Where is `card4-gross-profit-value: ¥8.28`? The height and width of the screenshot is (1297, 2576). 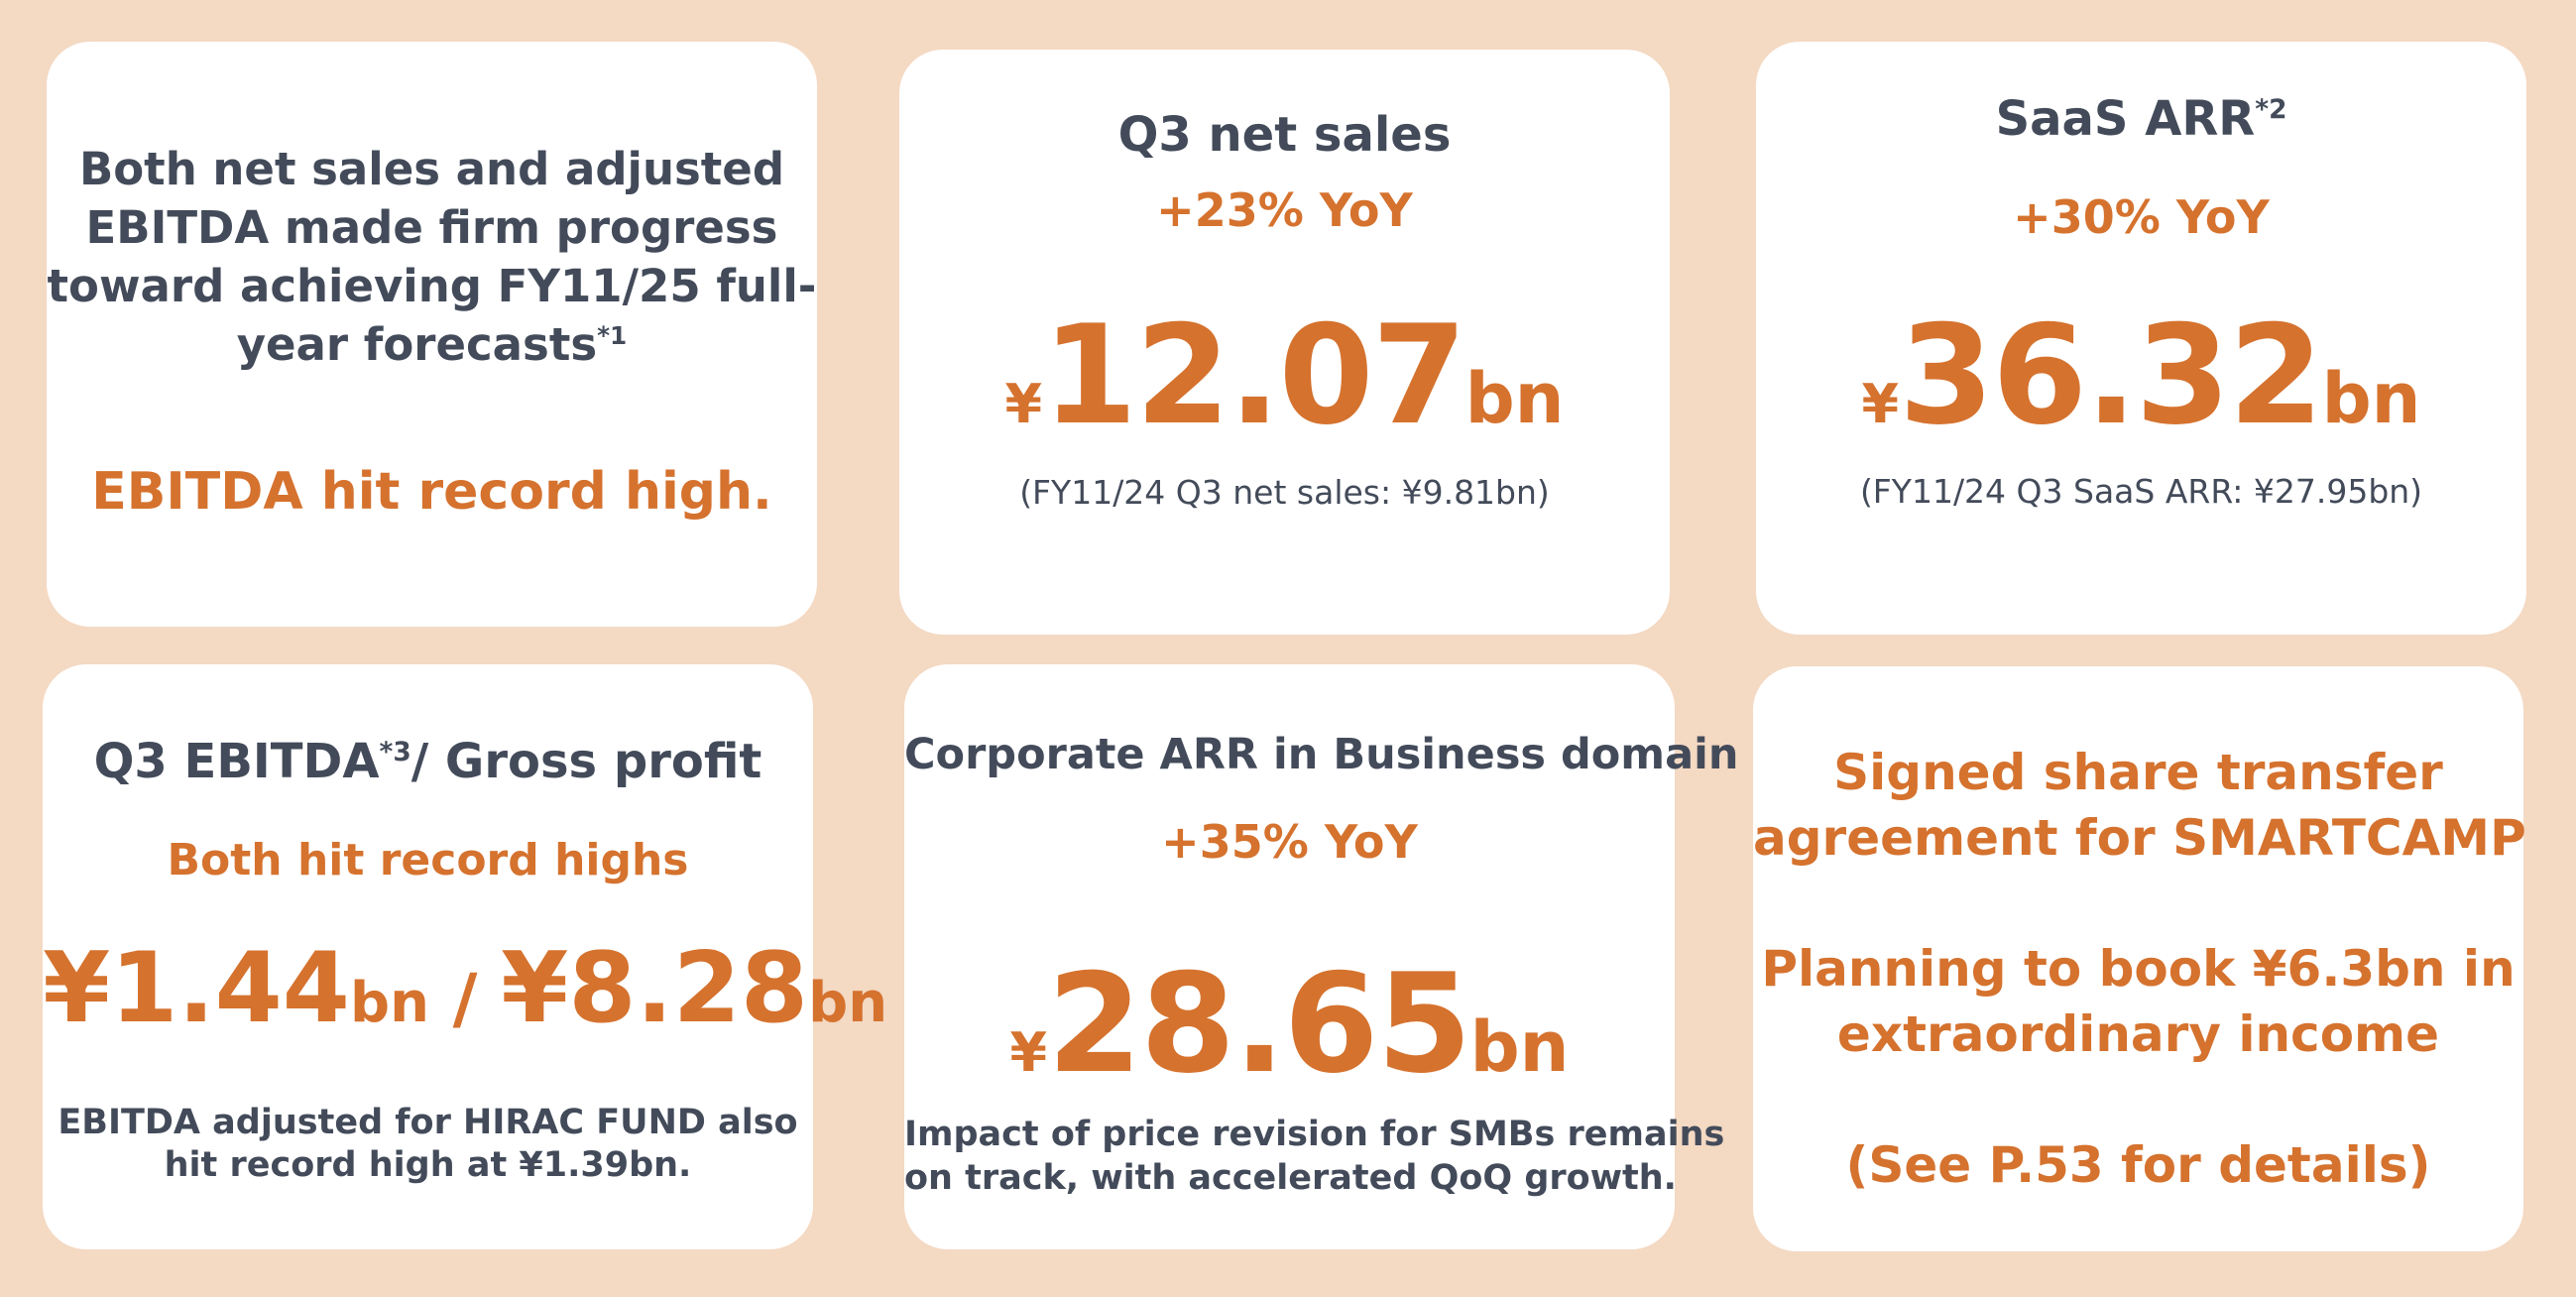 card4-gross-profit-value: ¥8.28 is located at coordinates (655, 988).